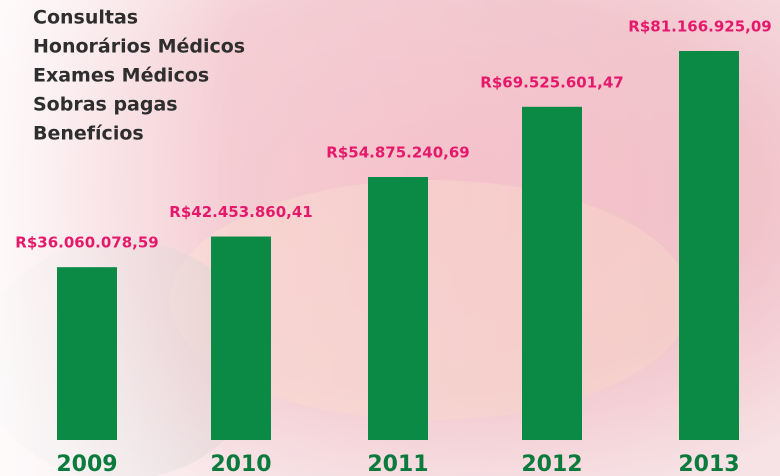  What do you see at coordinates (88, 134) in the screenshot?
I see `benefit-item: Benefícios` at bounding box center [88, 134].